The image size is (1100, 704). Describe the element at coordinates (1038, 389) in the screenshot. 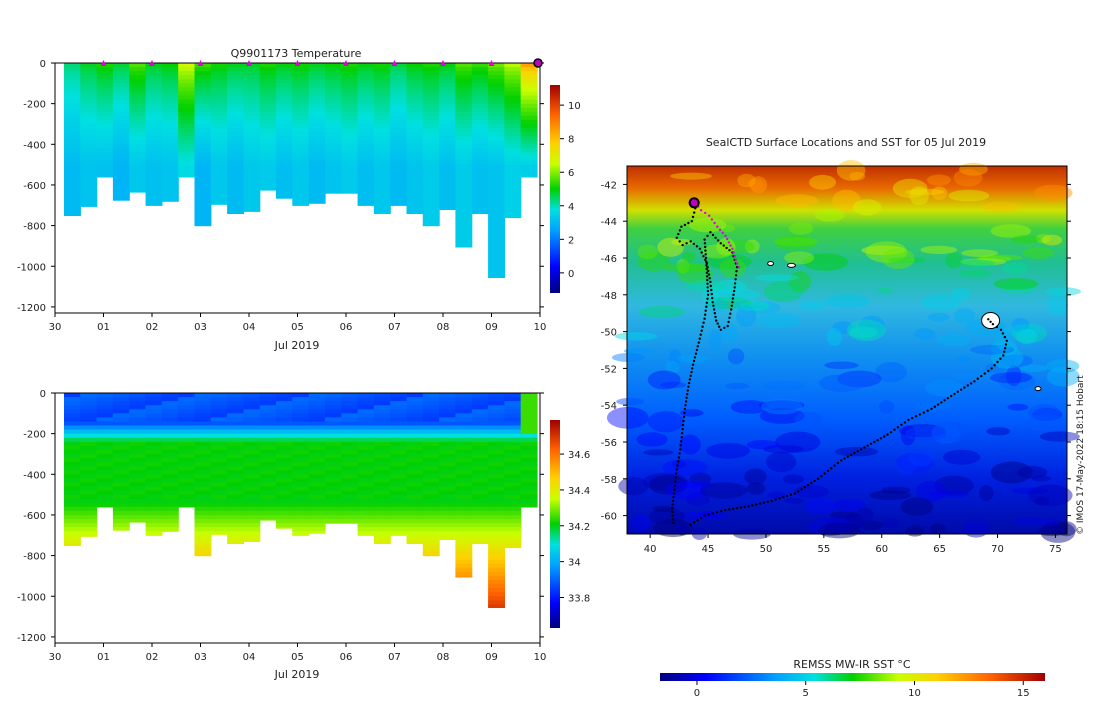

I see `island` at that location.